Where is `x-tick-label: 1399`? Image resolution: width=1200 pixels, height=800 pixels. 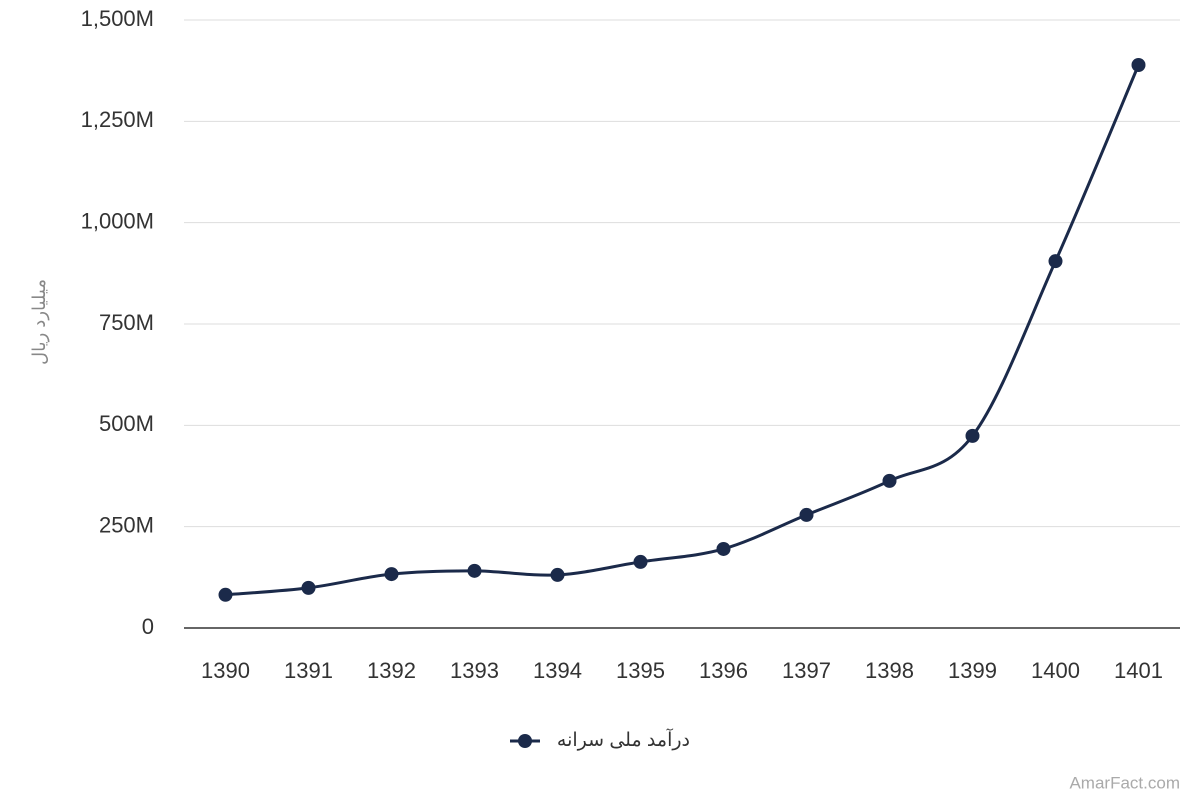
x-tick-label: 1399 is located at coordinates (972, 670).